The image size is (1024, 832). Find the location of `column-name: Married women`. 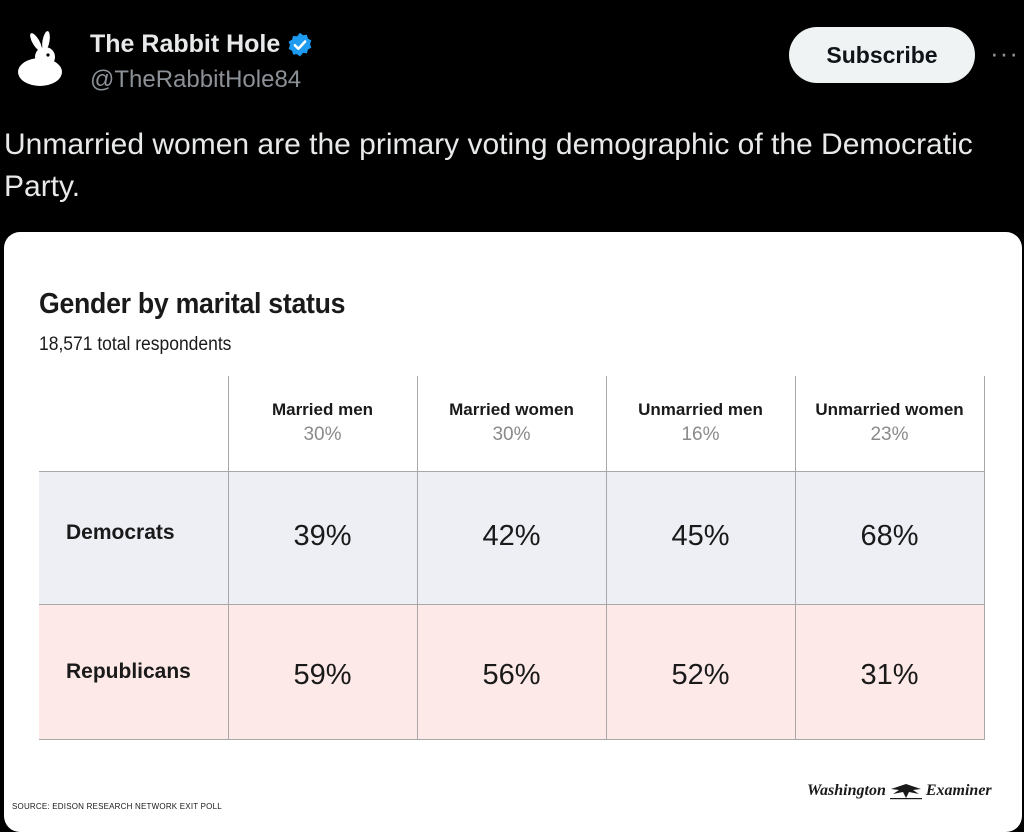

column-name: Married women is located at coordinates (511, 409).